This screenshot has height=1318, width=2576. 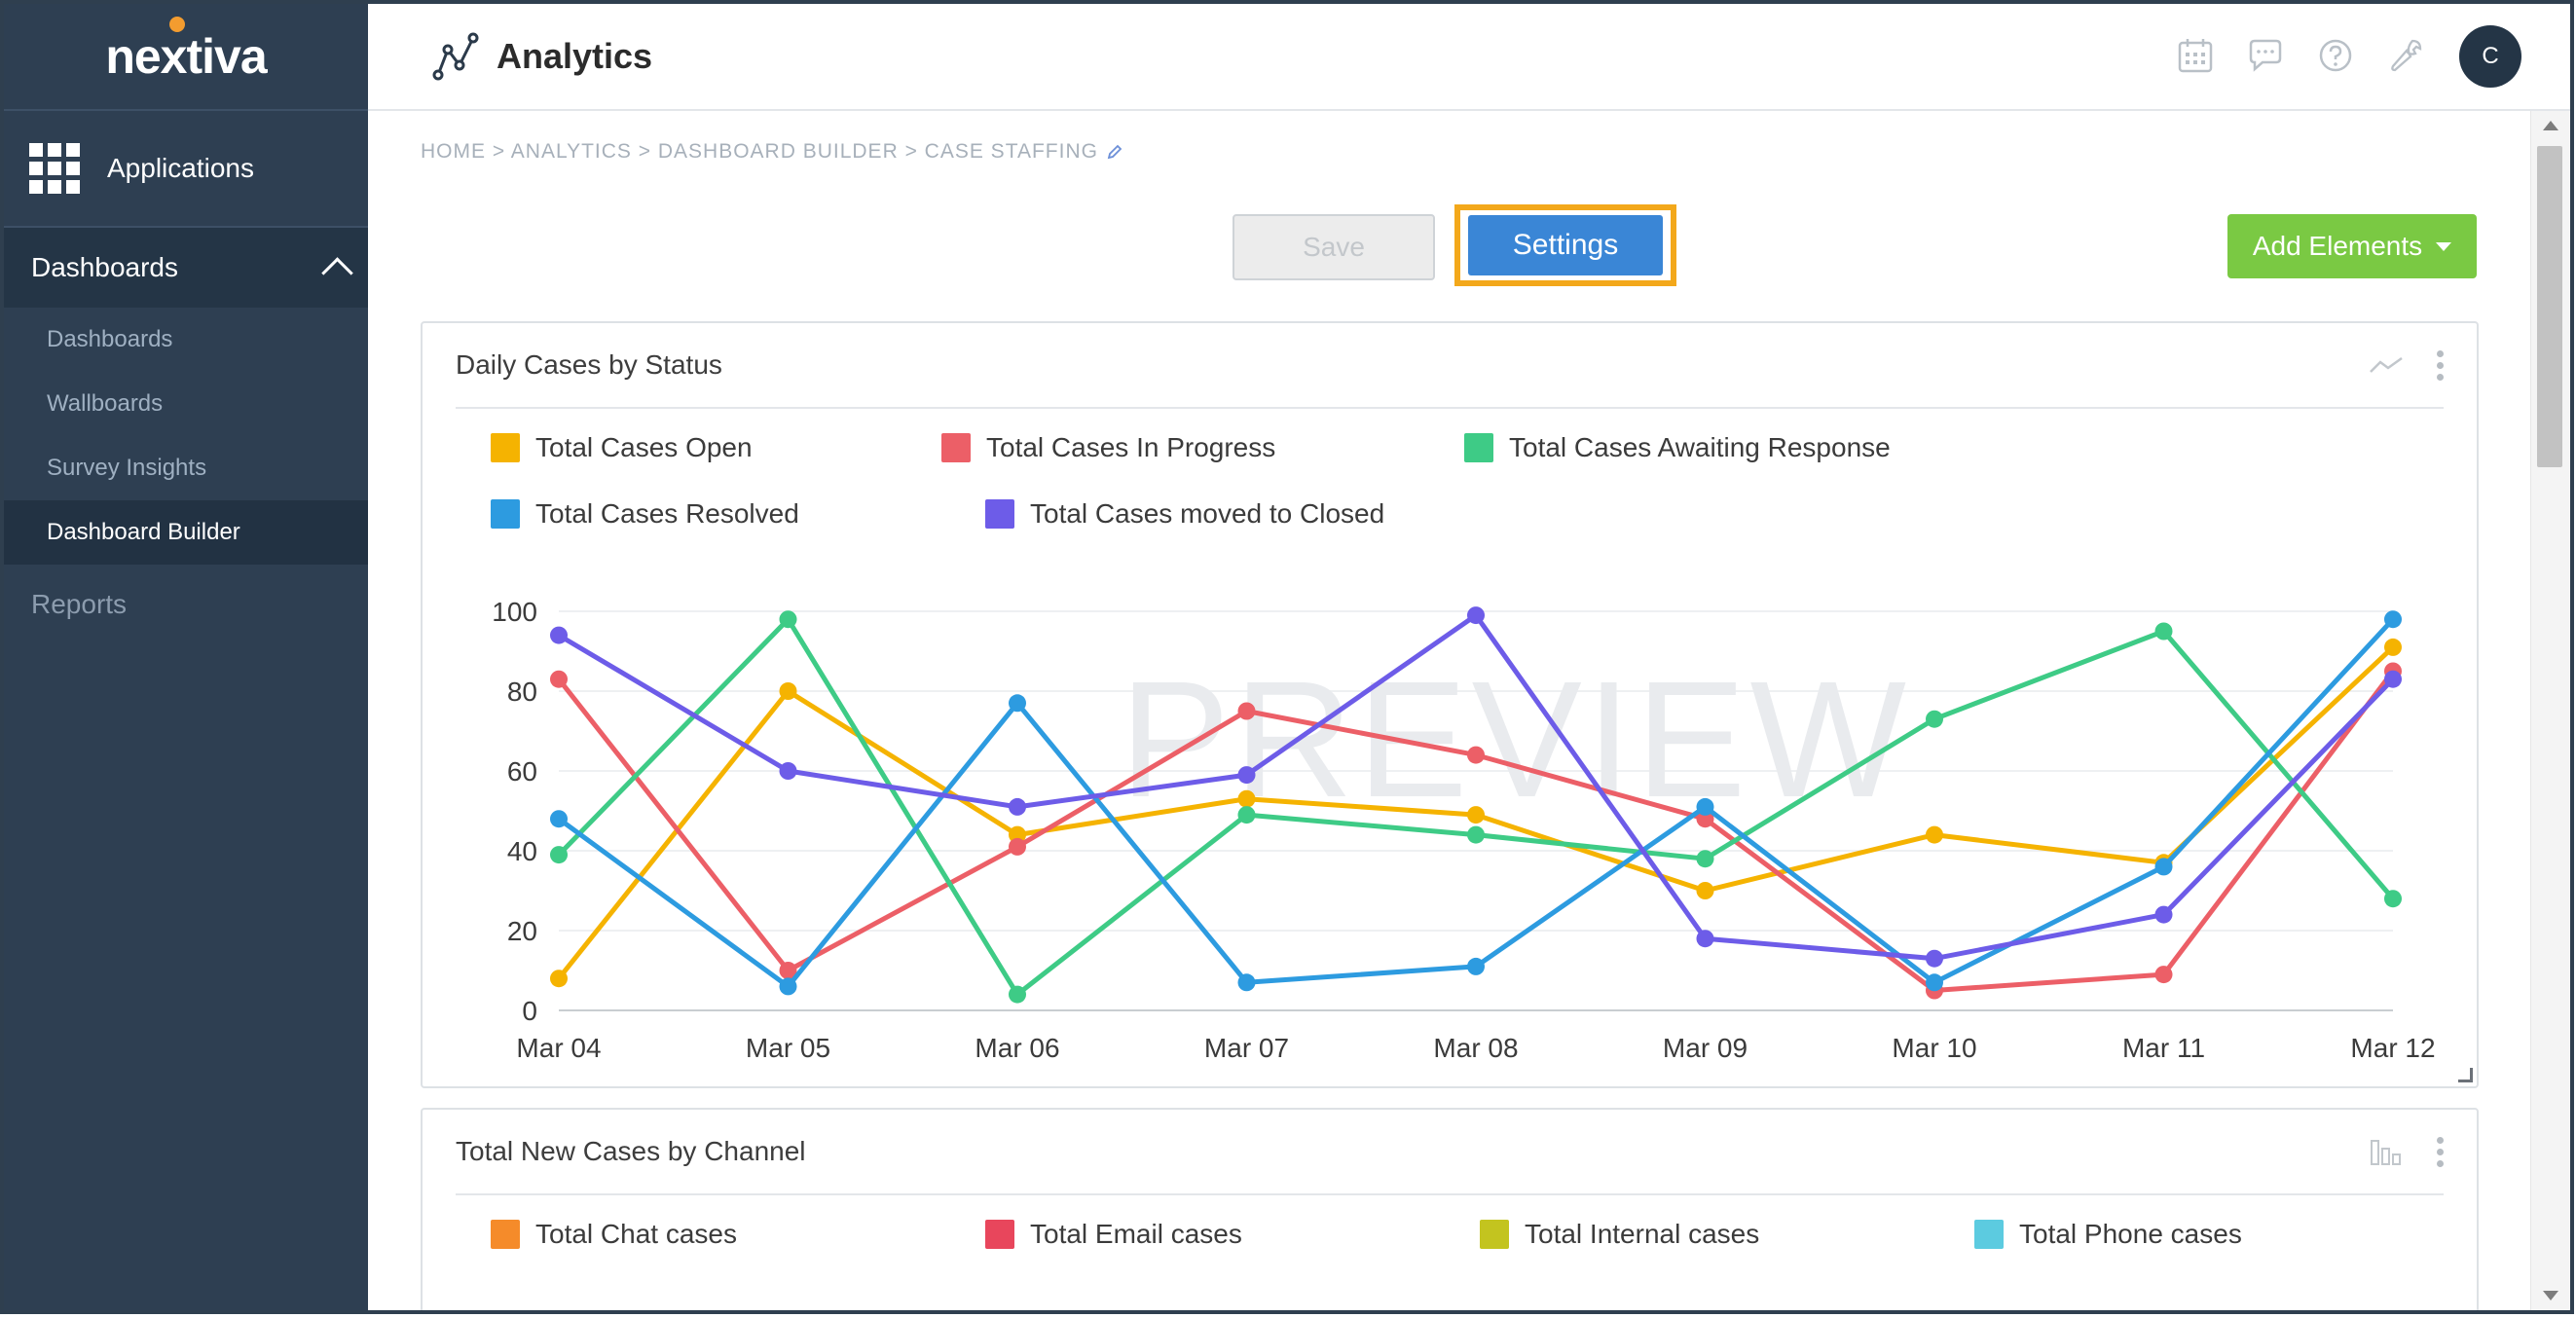 I want to click on save-button: Save, so click(x=1334, y=247).